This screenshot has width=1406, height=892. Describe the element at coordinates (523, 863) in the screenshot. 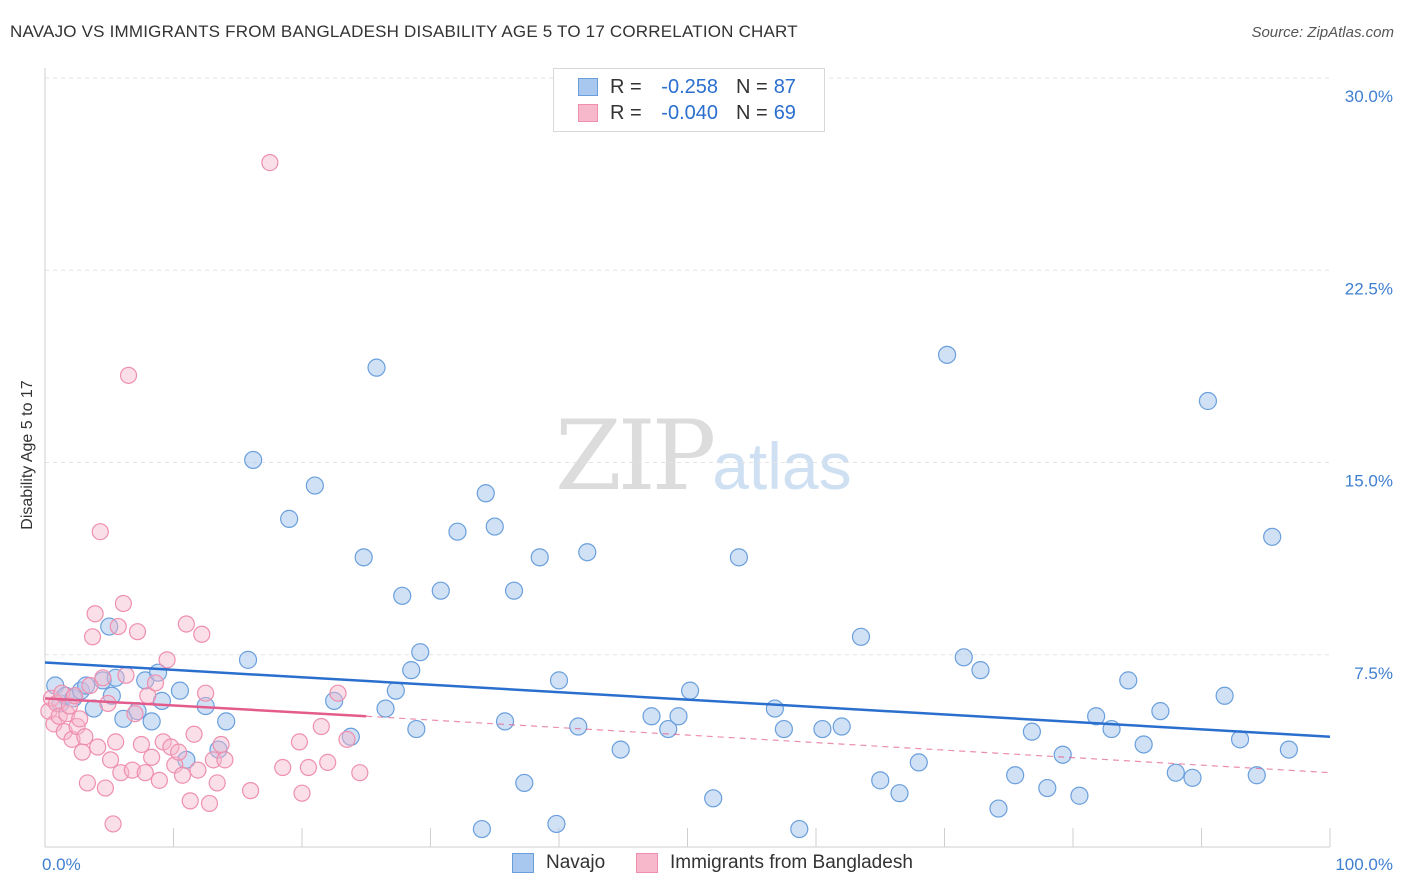

I see `navajo-legend-swatch` at that location.